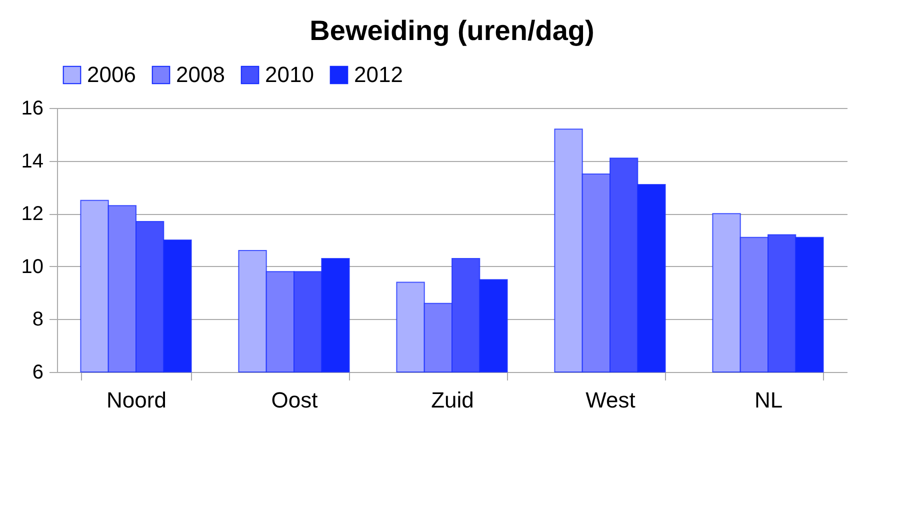 This screenshot has height=511, width=906. What do you see at coordinates (200, 74) in the screenshot?
I see `legend-label: 2008` at bounding box center [200, 74].